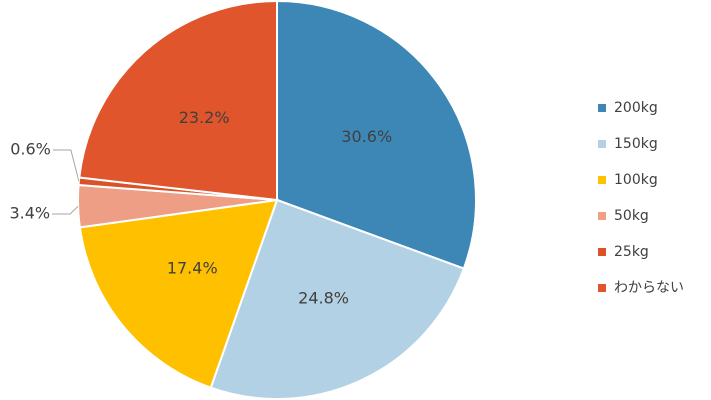 The width and height of the screenshot is (711, 400). I want to click on data-label: 0.6%, so click(30, 149).